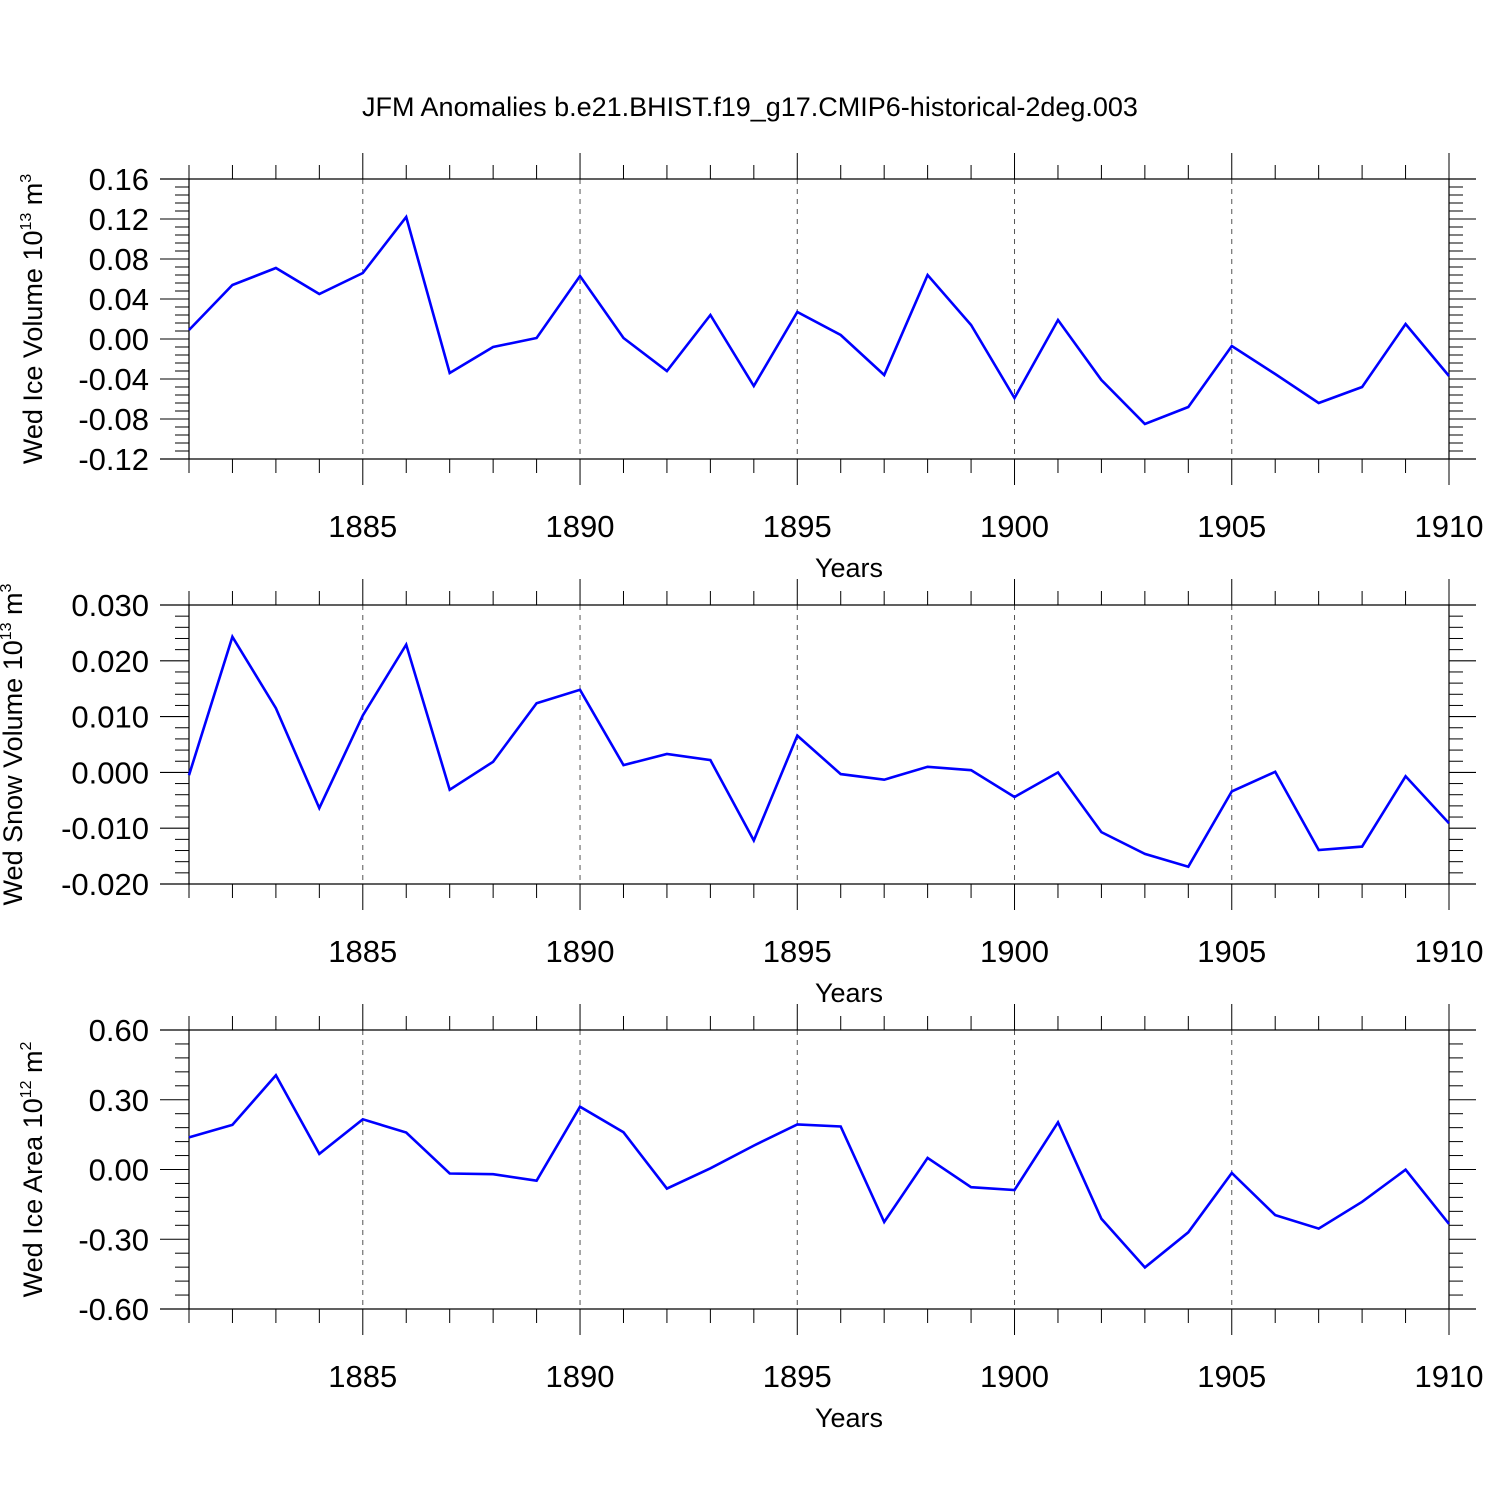 The image size is (1500, 1500). What do you see at coordinates (113, 379) in the screenshot?
I see `y-tick-label: -0.04` at bounding box center [113, 379].